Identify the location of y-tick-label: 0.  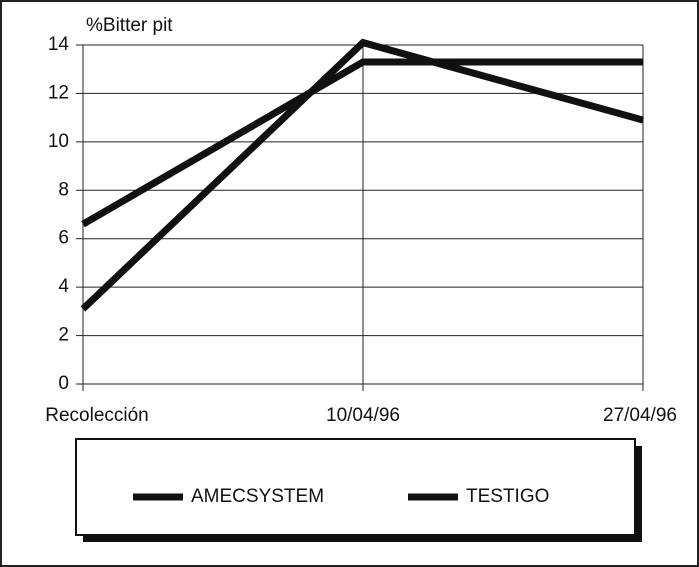
(63, 383).